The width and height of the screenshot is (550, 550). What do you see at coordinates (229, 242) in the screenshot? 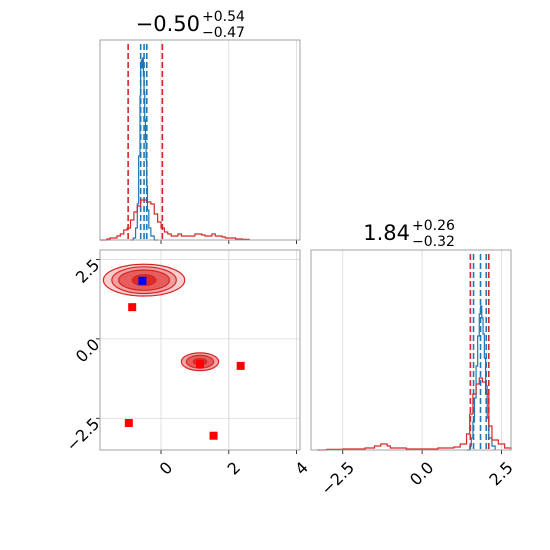
I see `ticks` at bounding box center [229, 242].